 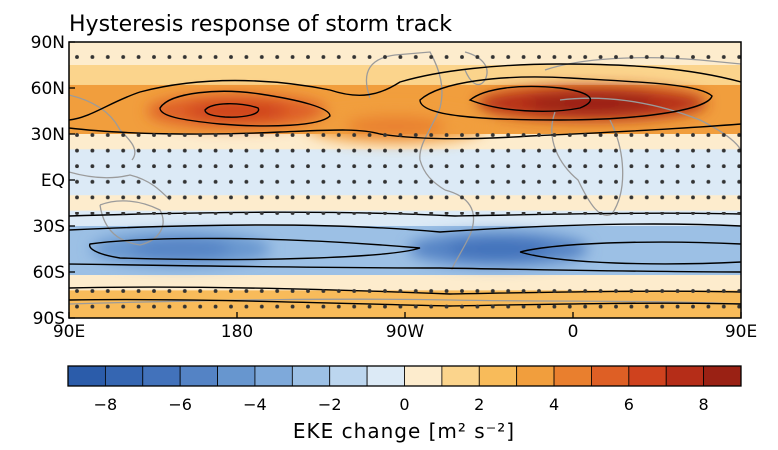 I want to click on colorbar-tick-label: 0, so click(x=404, y=404).